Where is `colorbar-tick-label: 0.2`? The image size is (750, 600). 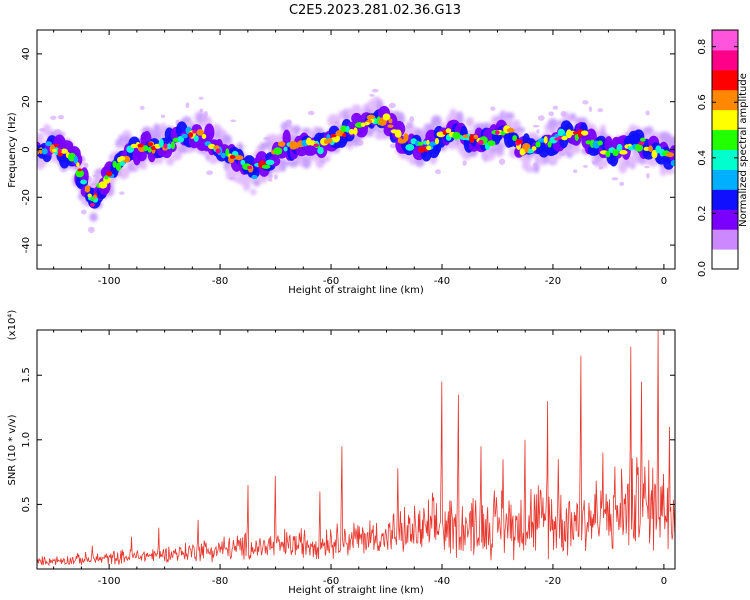 colorbar-tick-label: 0.2 is located at coordinates (702, 213).